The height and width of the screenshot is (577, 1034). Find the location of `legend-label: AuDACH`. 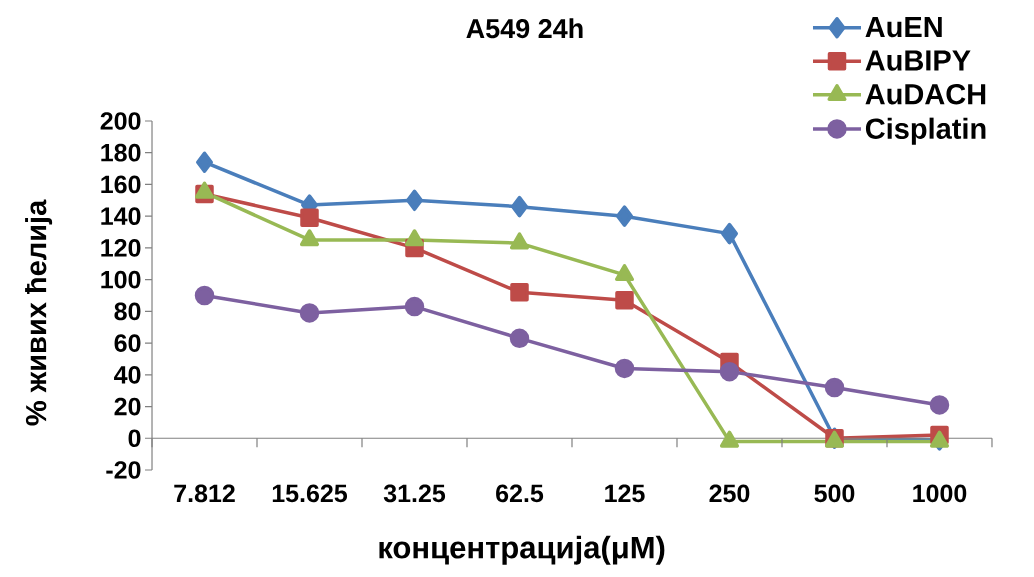

legend-label: AuDACH is located at coordinates (925, 94).